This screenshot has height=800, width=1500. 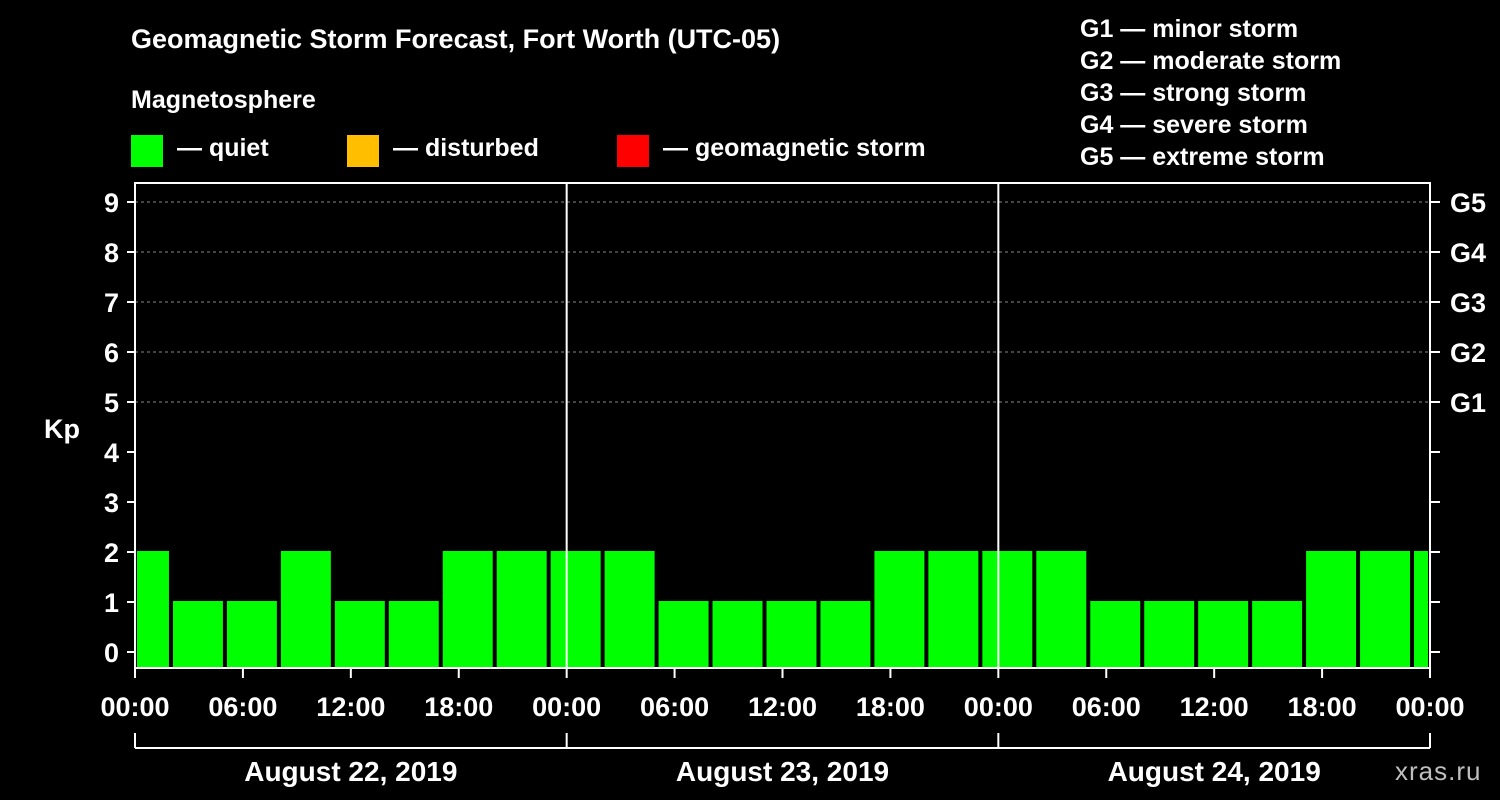 What do you see at coordinates (111, 653) in the screenshot?
I see `y-tick-label: 0` at bounding box center [111, 653].